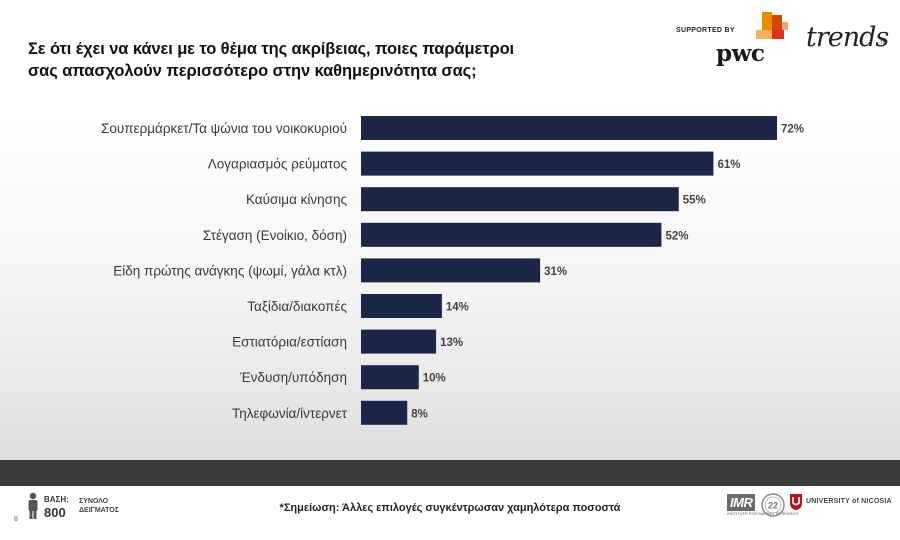  I want to click on value-label: 61%, so click(728, 165).